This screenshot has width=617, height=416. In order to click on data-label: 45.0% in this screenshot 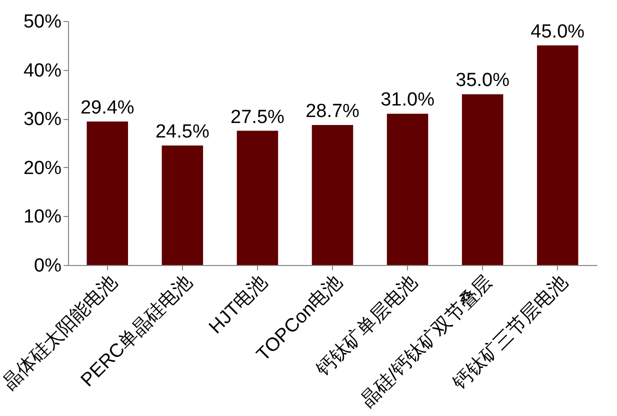, I will do `click(557, 31)`.